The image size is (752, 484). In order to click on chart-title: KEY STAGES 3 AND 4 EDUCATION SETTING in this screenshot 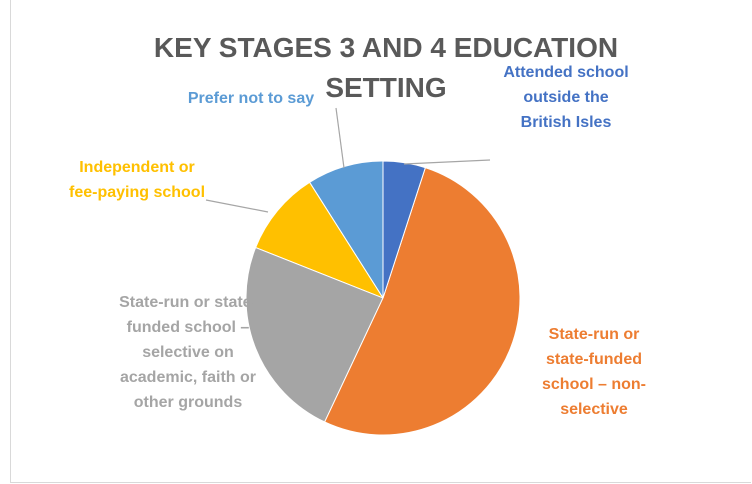, I will do `click(386, 67)`.